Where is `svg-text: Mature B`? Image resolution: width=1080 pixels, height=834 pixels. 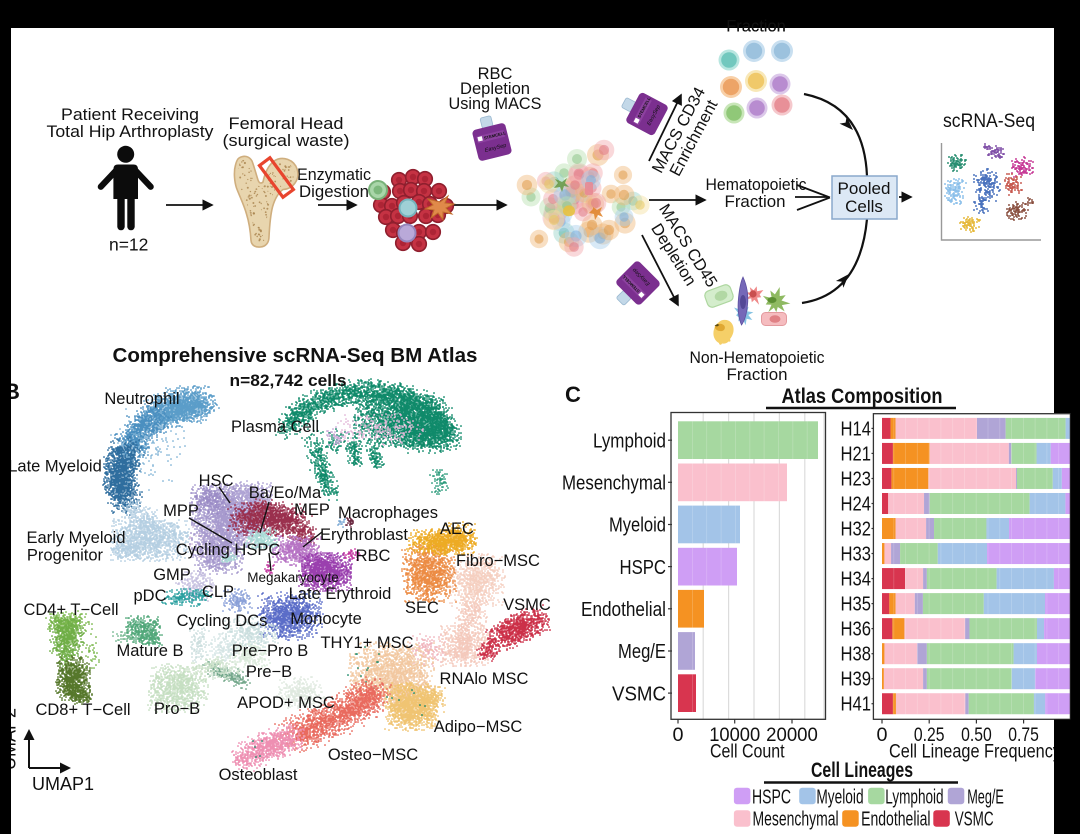 svg-text: Mature B is located at coordinates (150, 651).